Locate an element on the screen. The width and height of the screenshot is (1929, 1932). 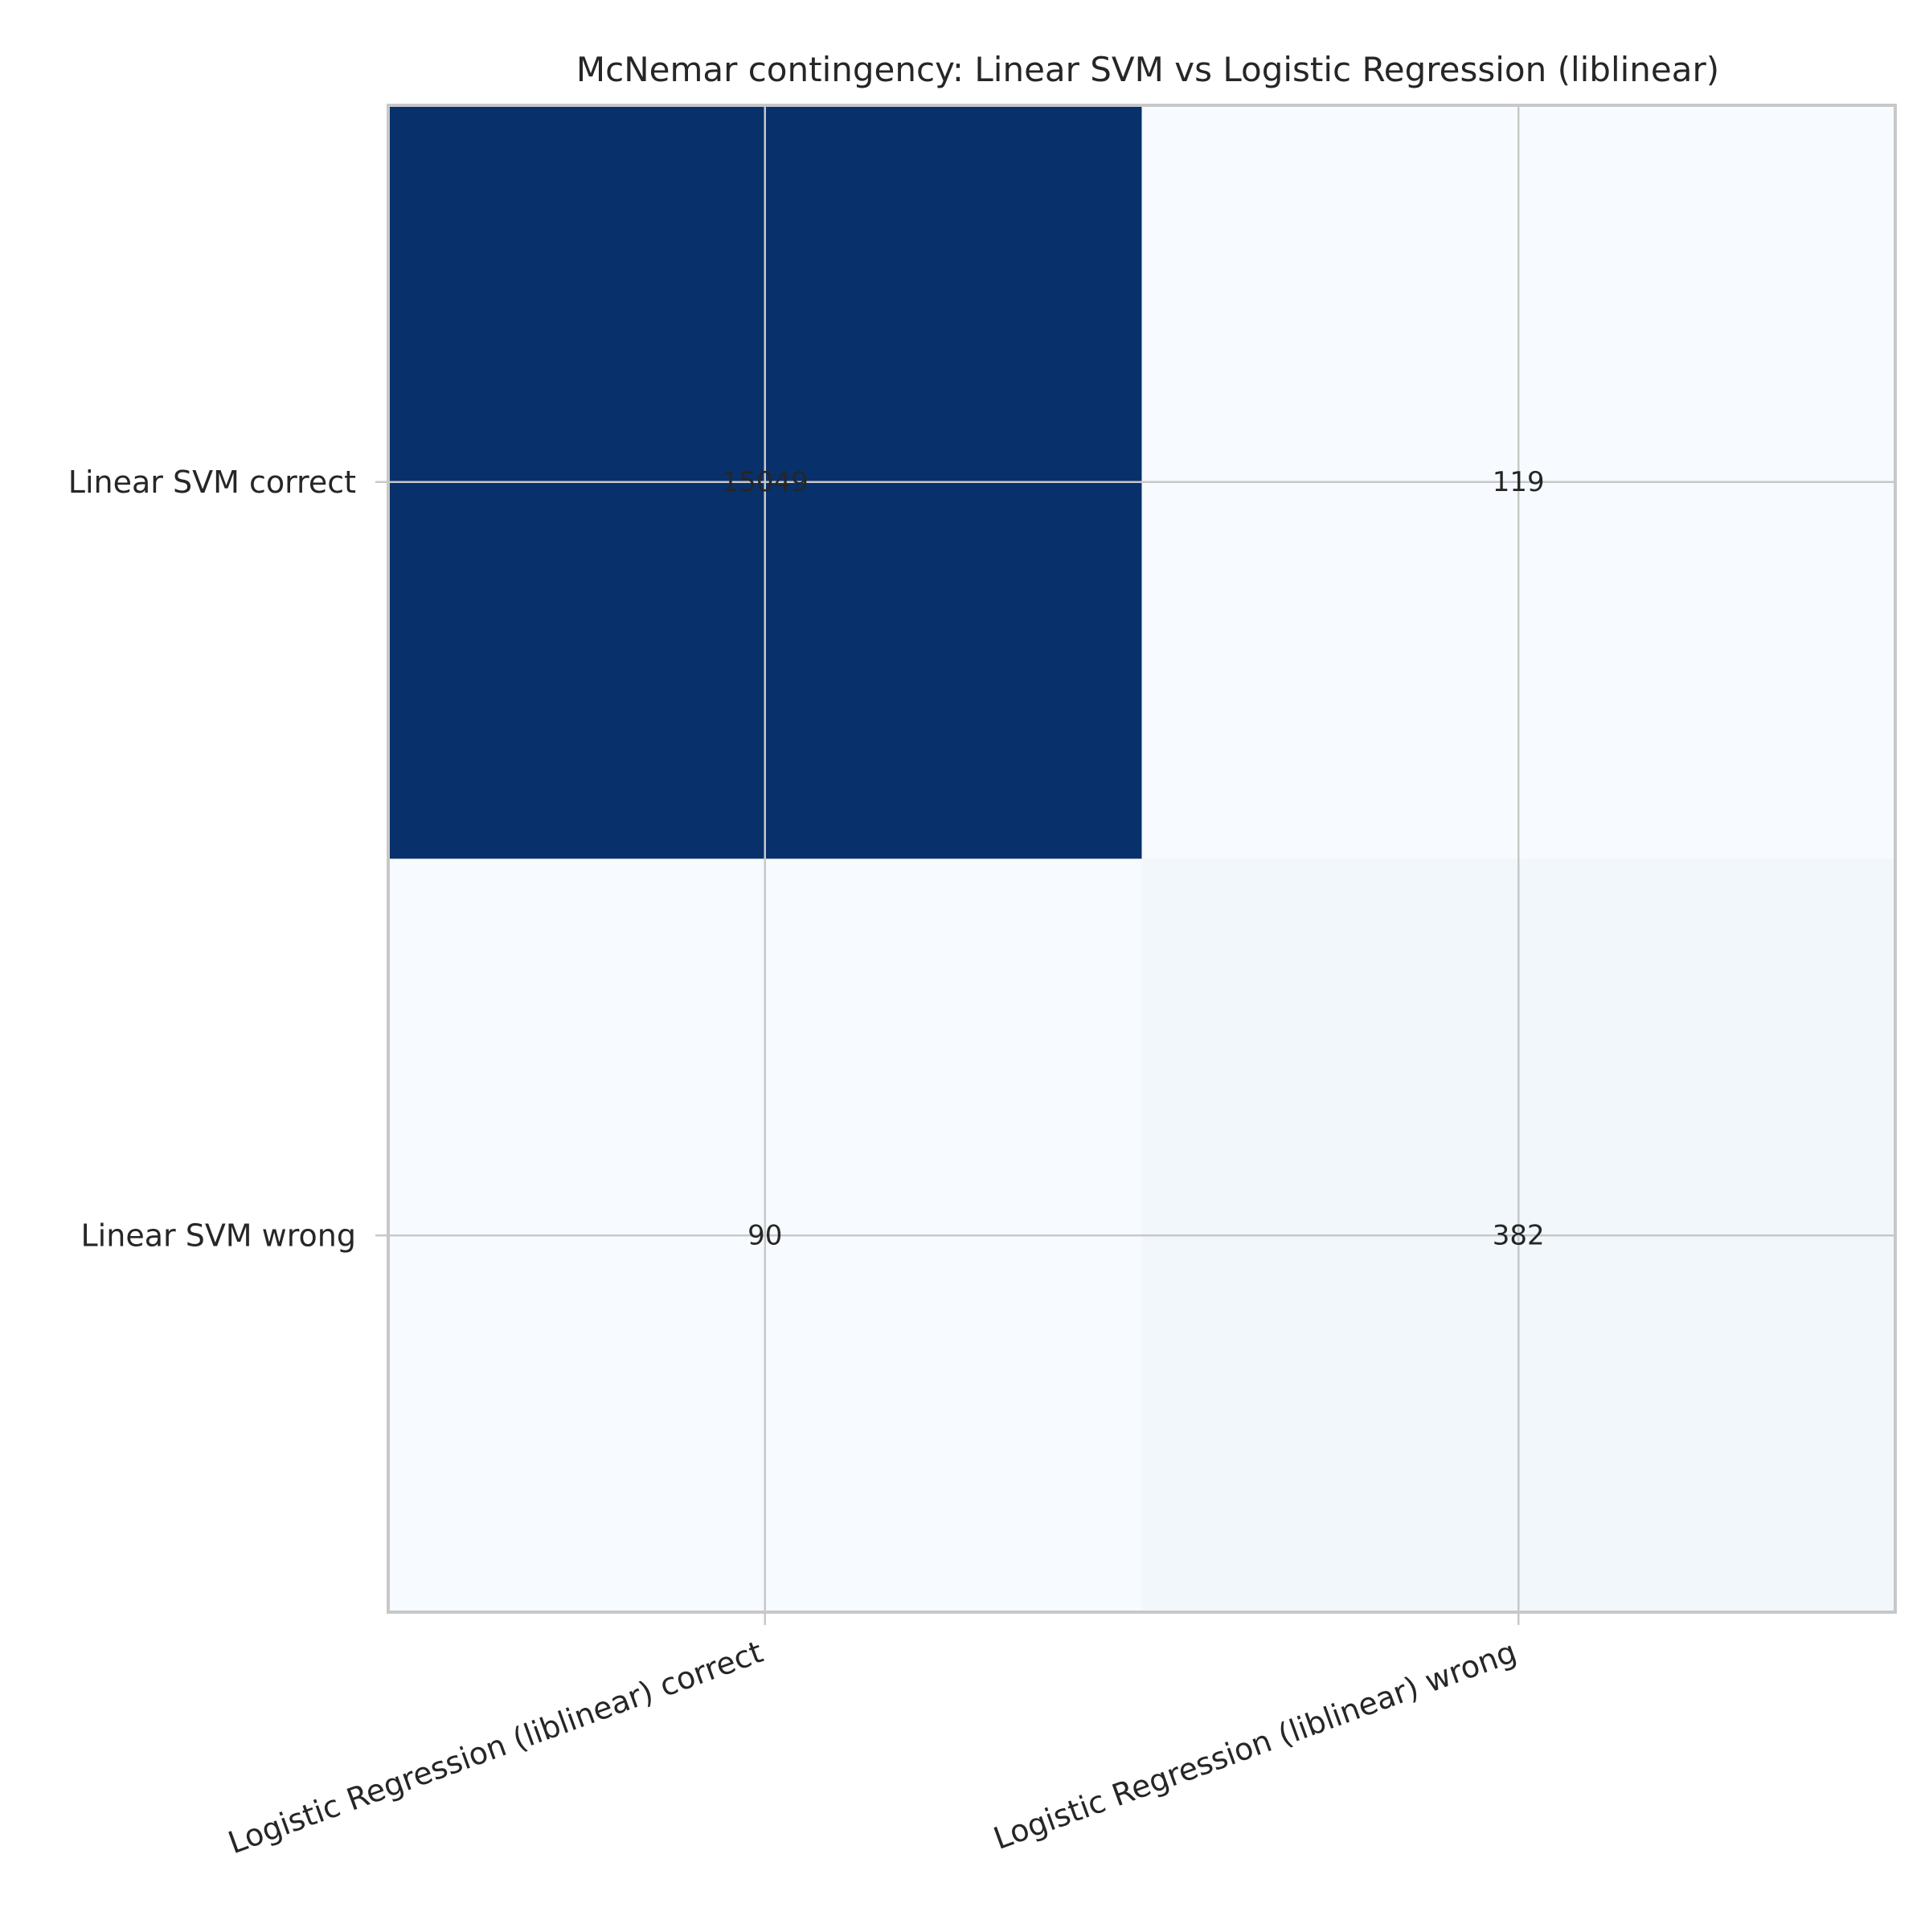
y-tick-labels: Linear SVM correct Linear SVM wrong is located at coordinates (212, 859).